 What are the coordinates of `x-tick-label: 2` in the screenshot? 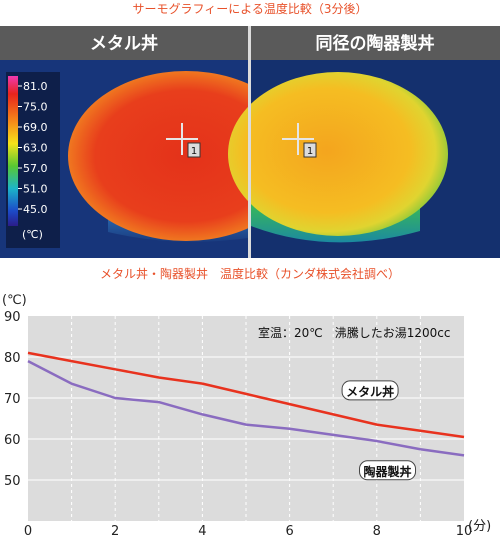 It's located at (115, 530).